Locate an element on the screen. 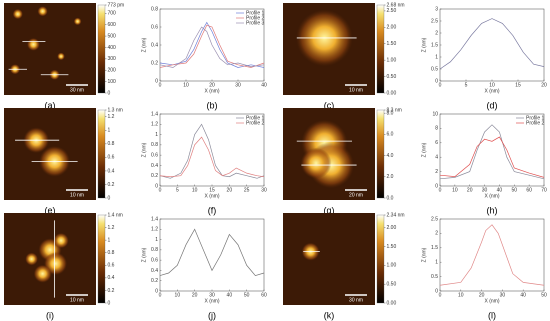  panel-label: (f) is located at coordinates (212, 210).